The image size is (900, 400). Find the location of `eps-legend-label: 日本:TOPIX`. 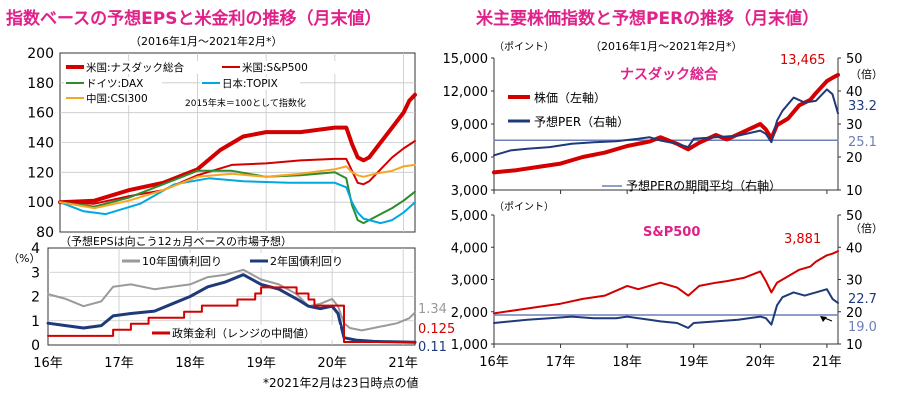

eps-legend-label: 日本:TOPIX is located at coordinates (250, 83).